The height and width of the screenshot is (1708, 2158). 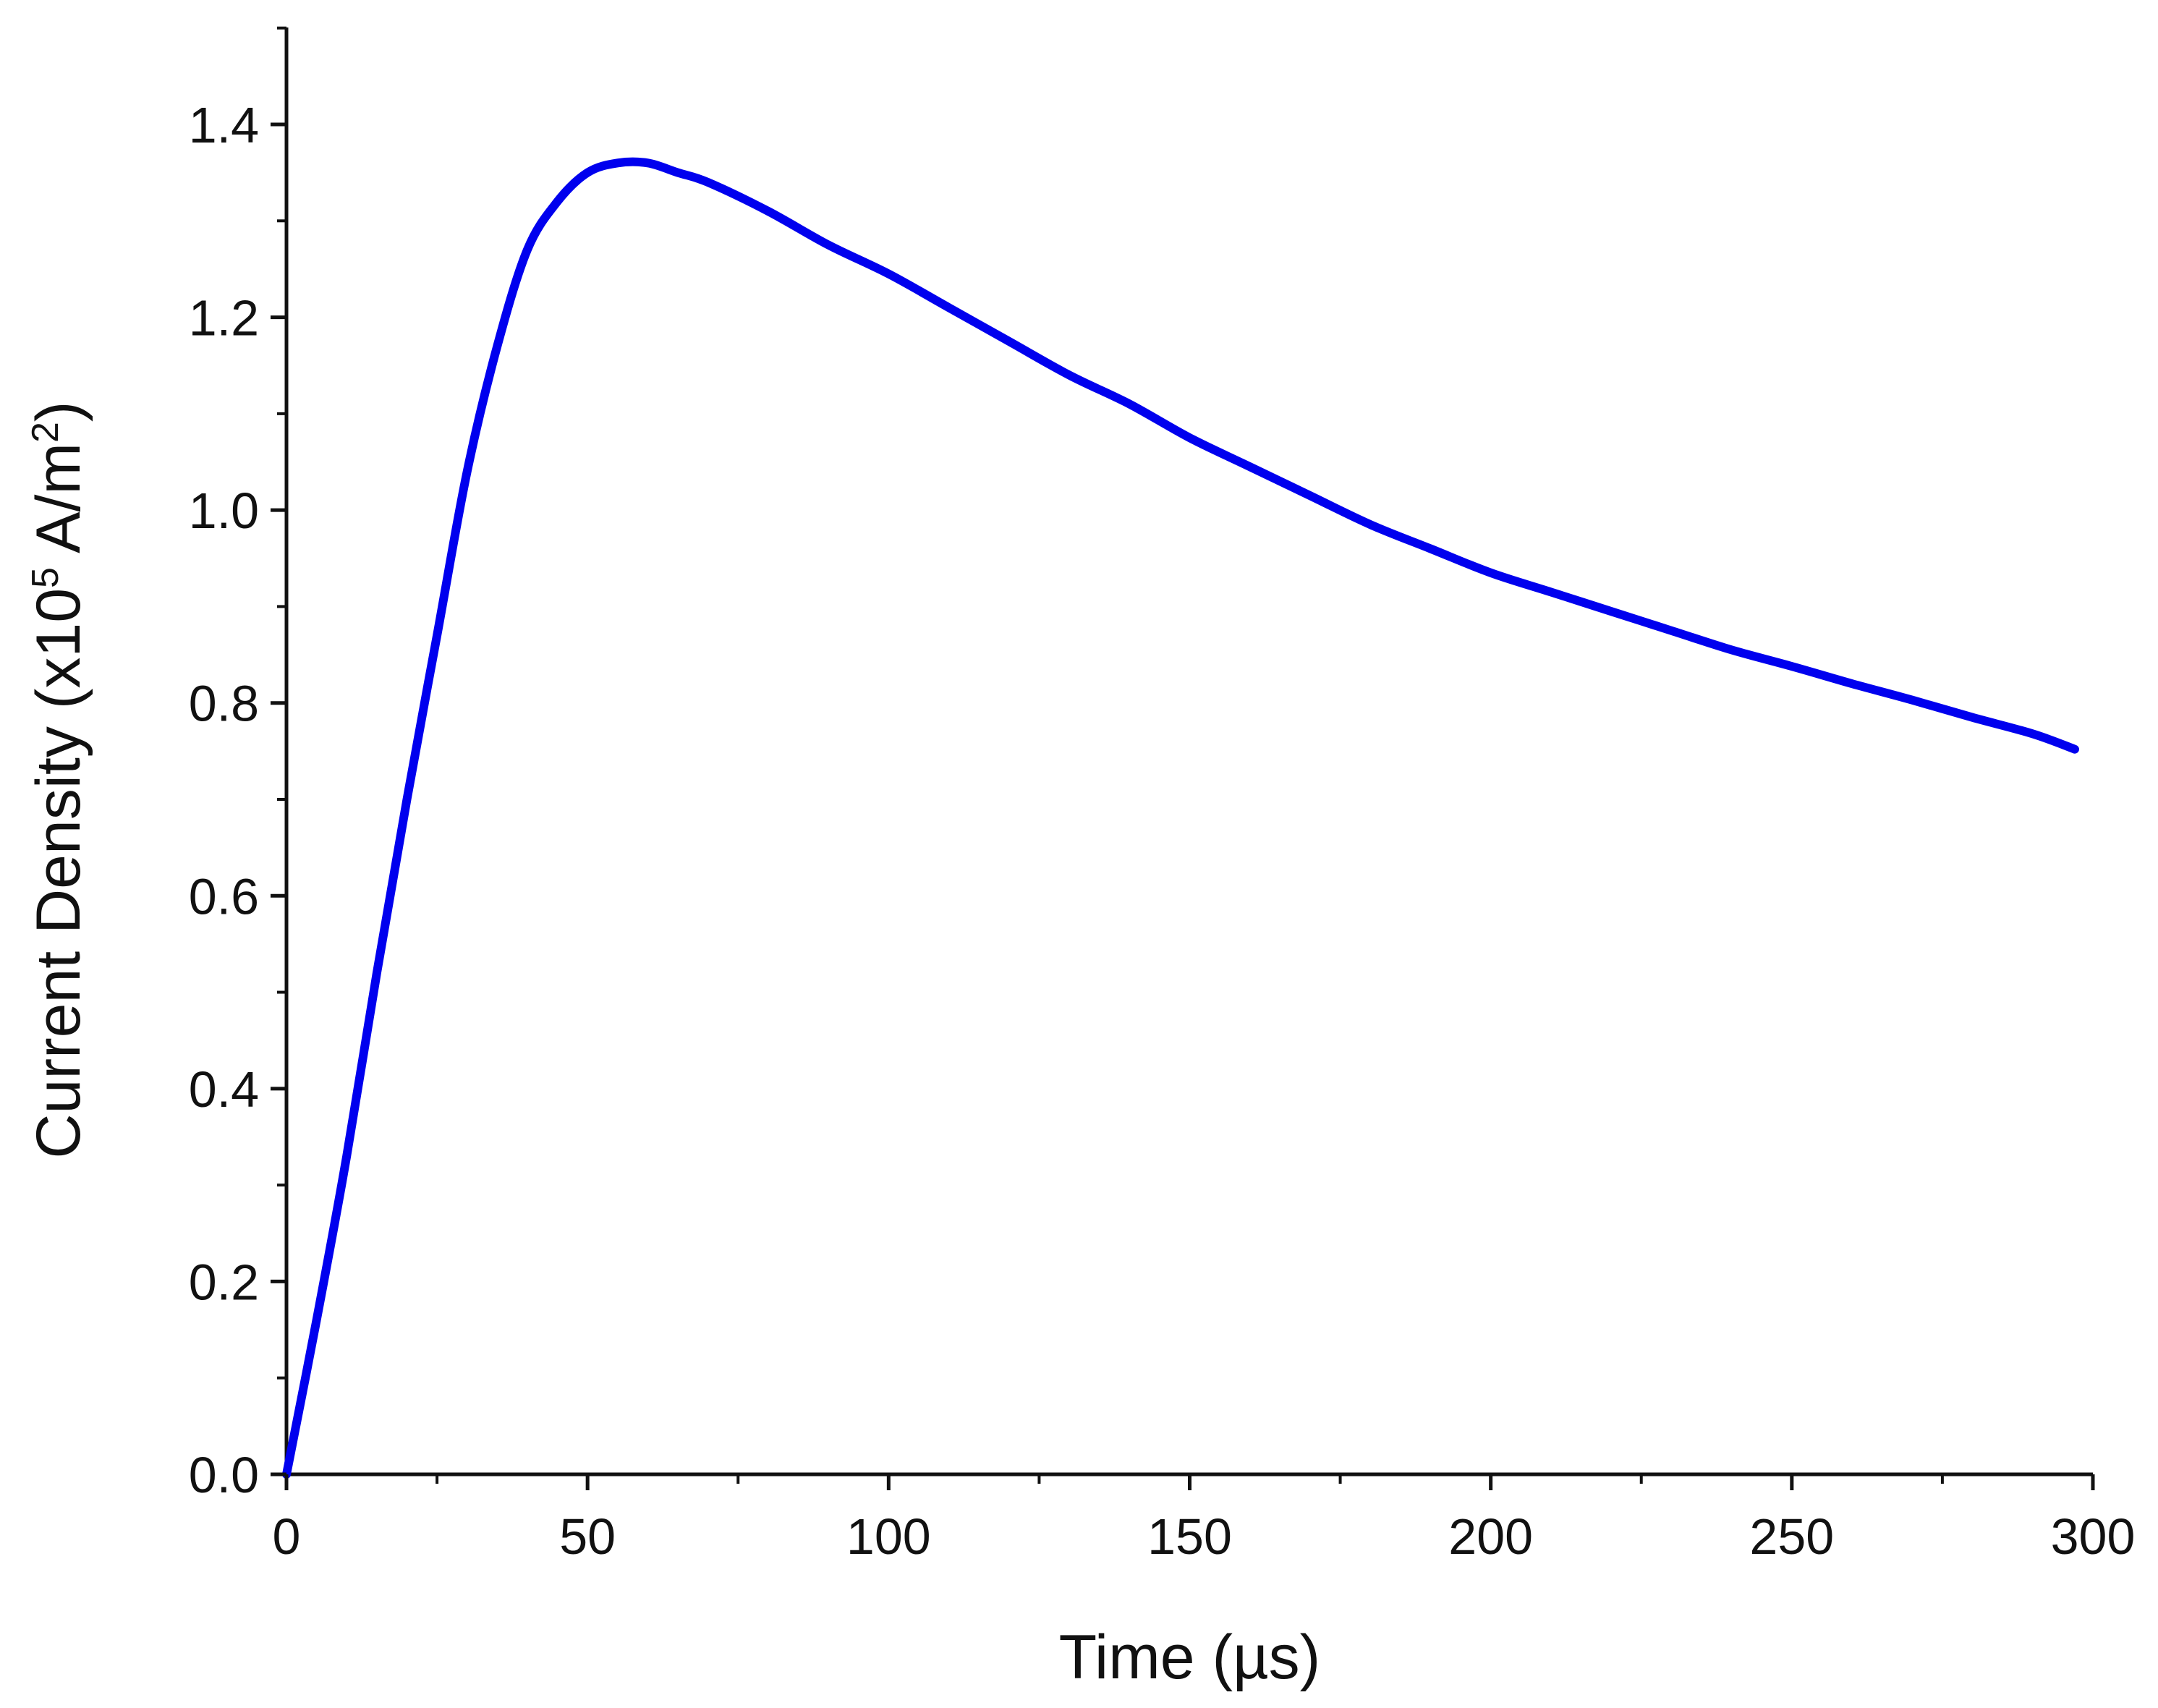 I want to click on x-axis-title: Time (µs), so click(x=1190, y=1657).